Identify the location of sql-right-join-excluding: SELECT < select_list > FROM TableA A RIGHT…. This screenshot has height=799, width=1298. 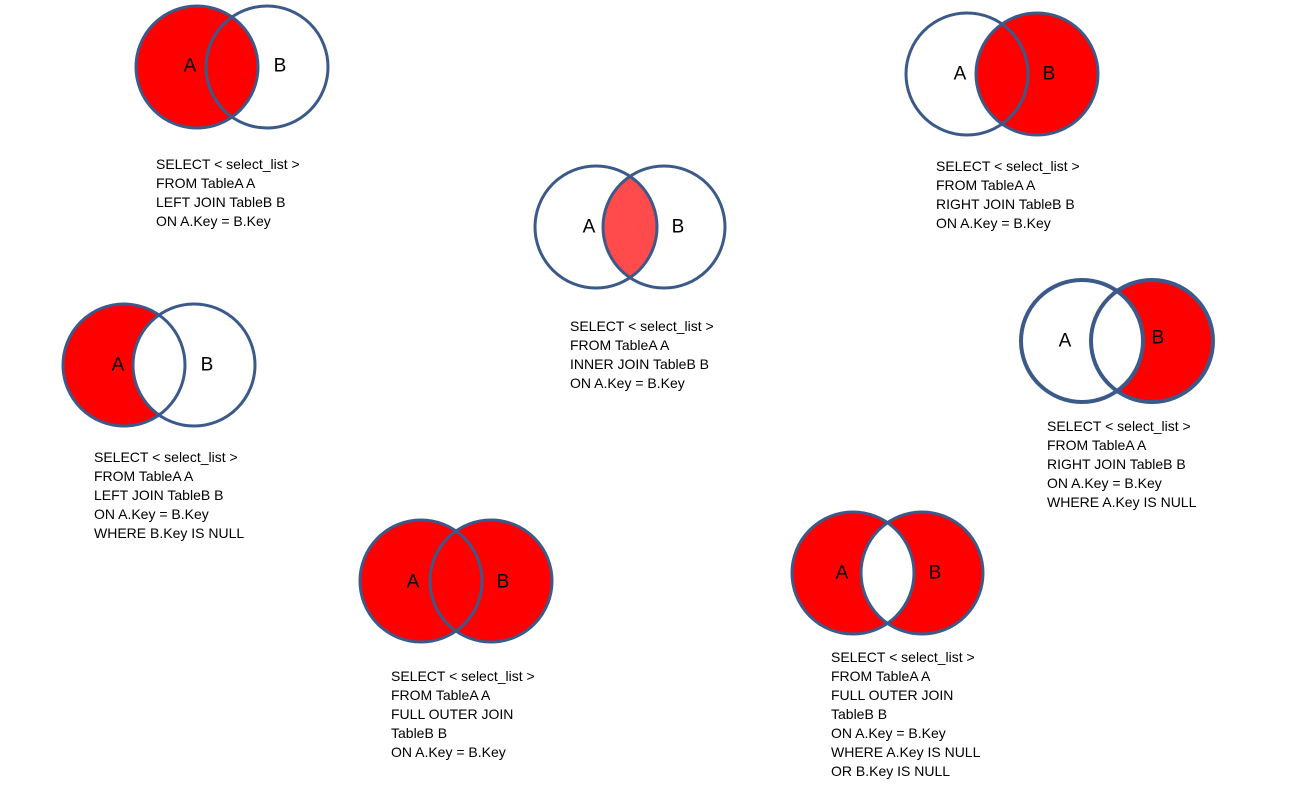
(1121, 464).